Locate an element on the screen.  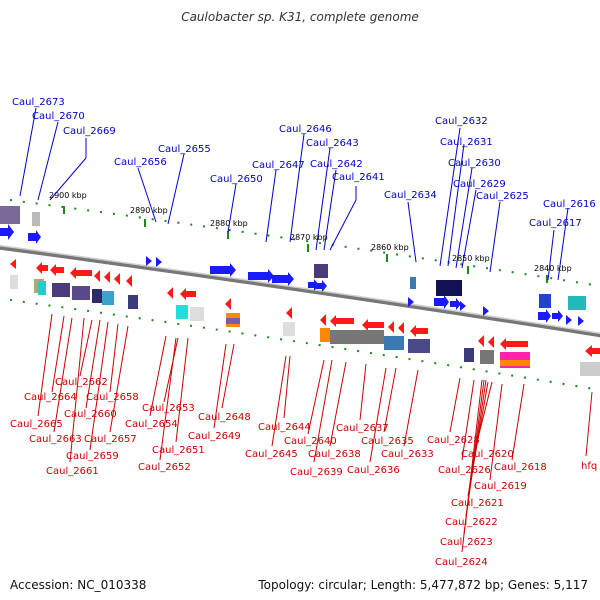
gene-label: Caul_2618 is located at coordinates (520, 467).